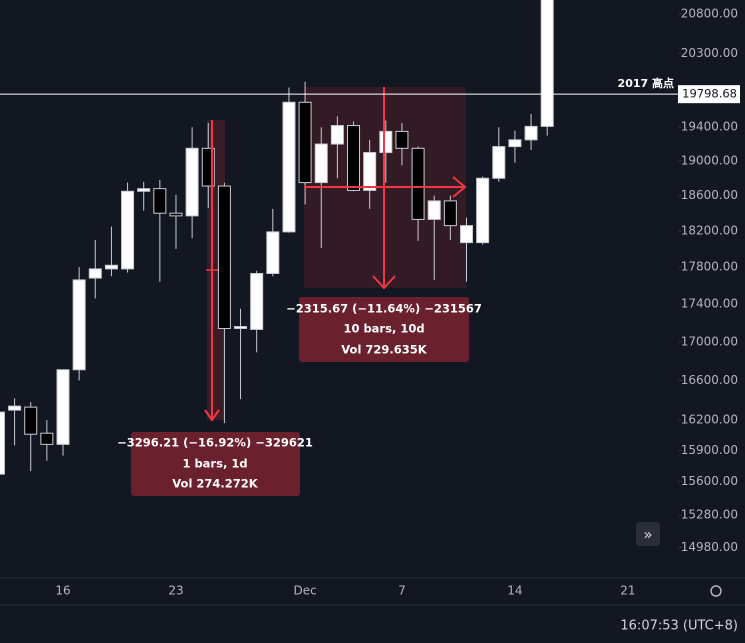 This screenshot has height=643, width=745. I want to click on measure-text: 1 bars, 1d, so click(214, 464).